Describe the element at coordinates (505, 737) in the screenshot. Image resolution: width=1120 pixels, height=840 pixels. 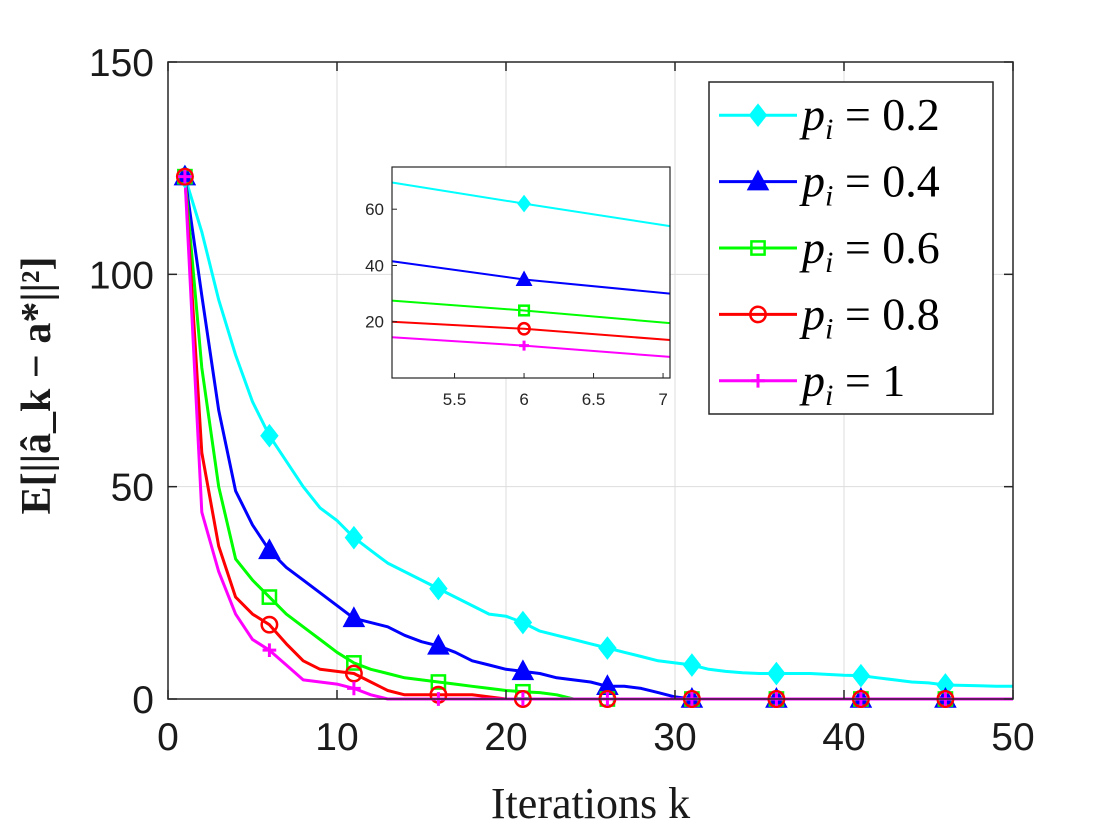
I see `x-tick-label: 20` at that location.